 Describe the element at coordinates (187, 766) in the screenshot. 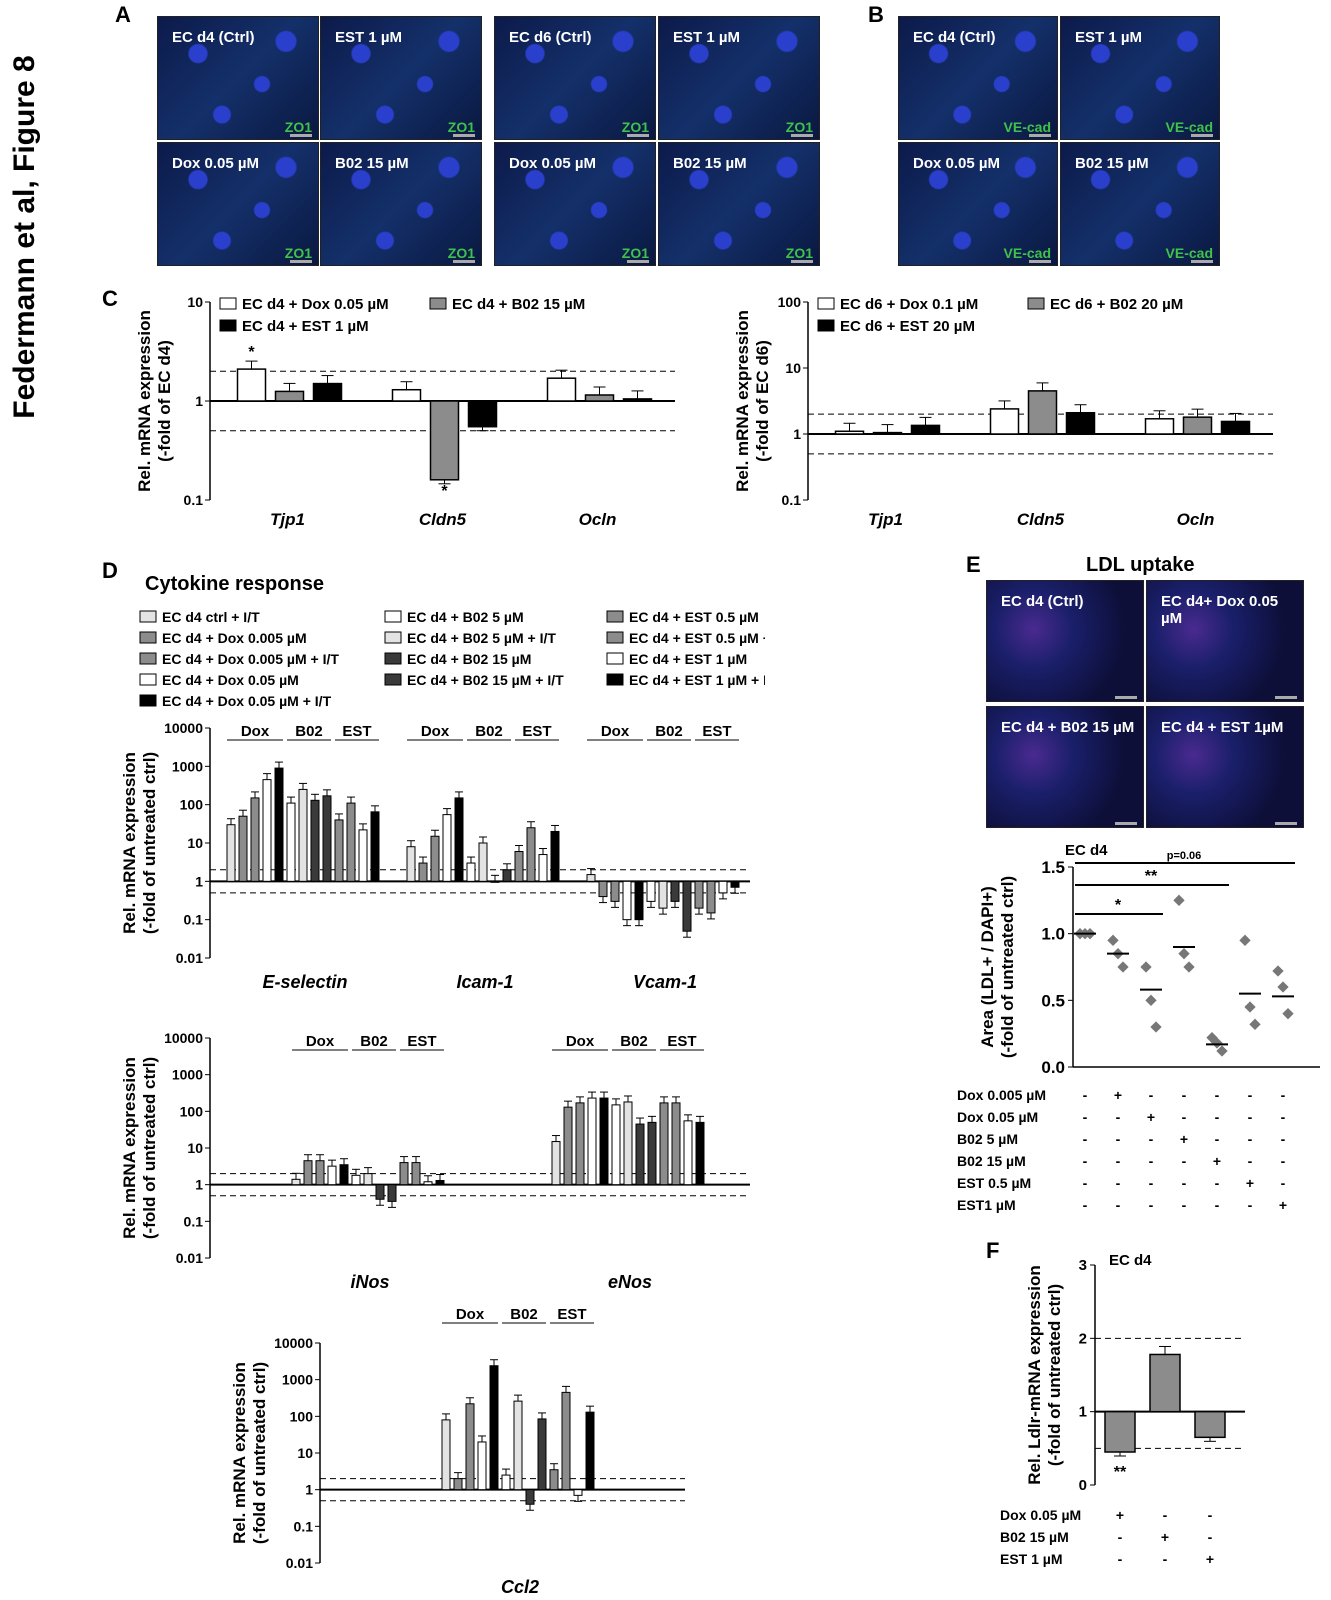

I see `y-tick-label: 1000` at that location.